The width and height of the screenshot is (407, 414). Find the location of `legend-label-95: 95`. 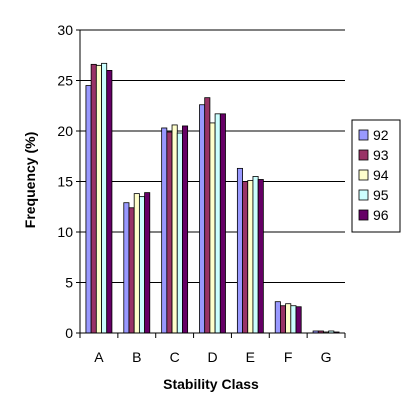

legend-label-95: 95 is located at coordinates (381, 195).